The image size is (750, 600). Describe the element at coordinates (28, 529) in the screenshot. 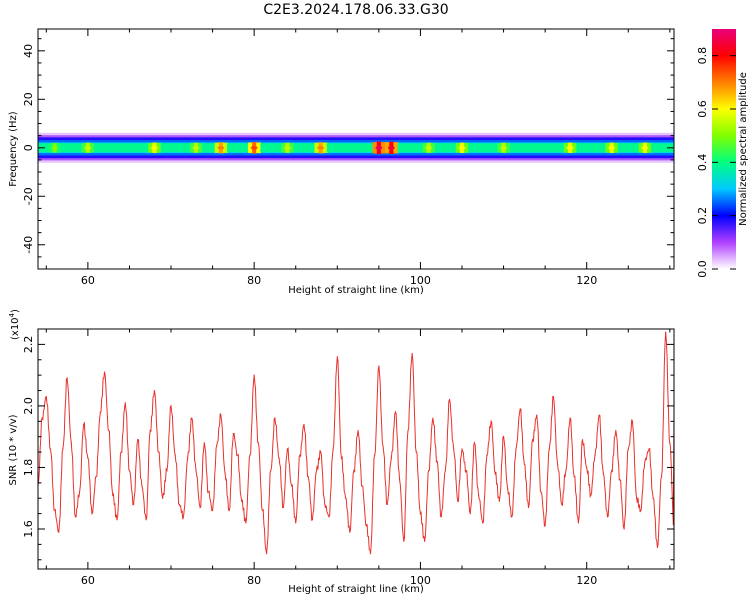

I see `snr-y-tick-label: 1.6` at that location.